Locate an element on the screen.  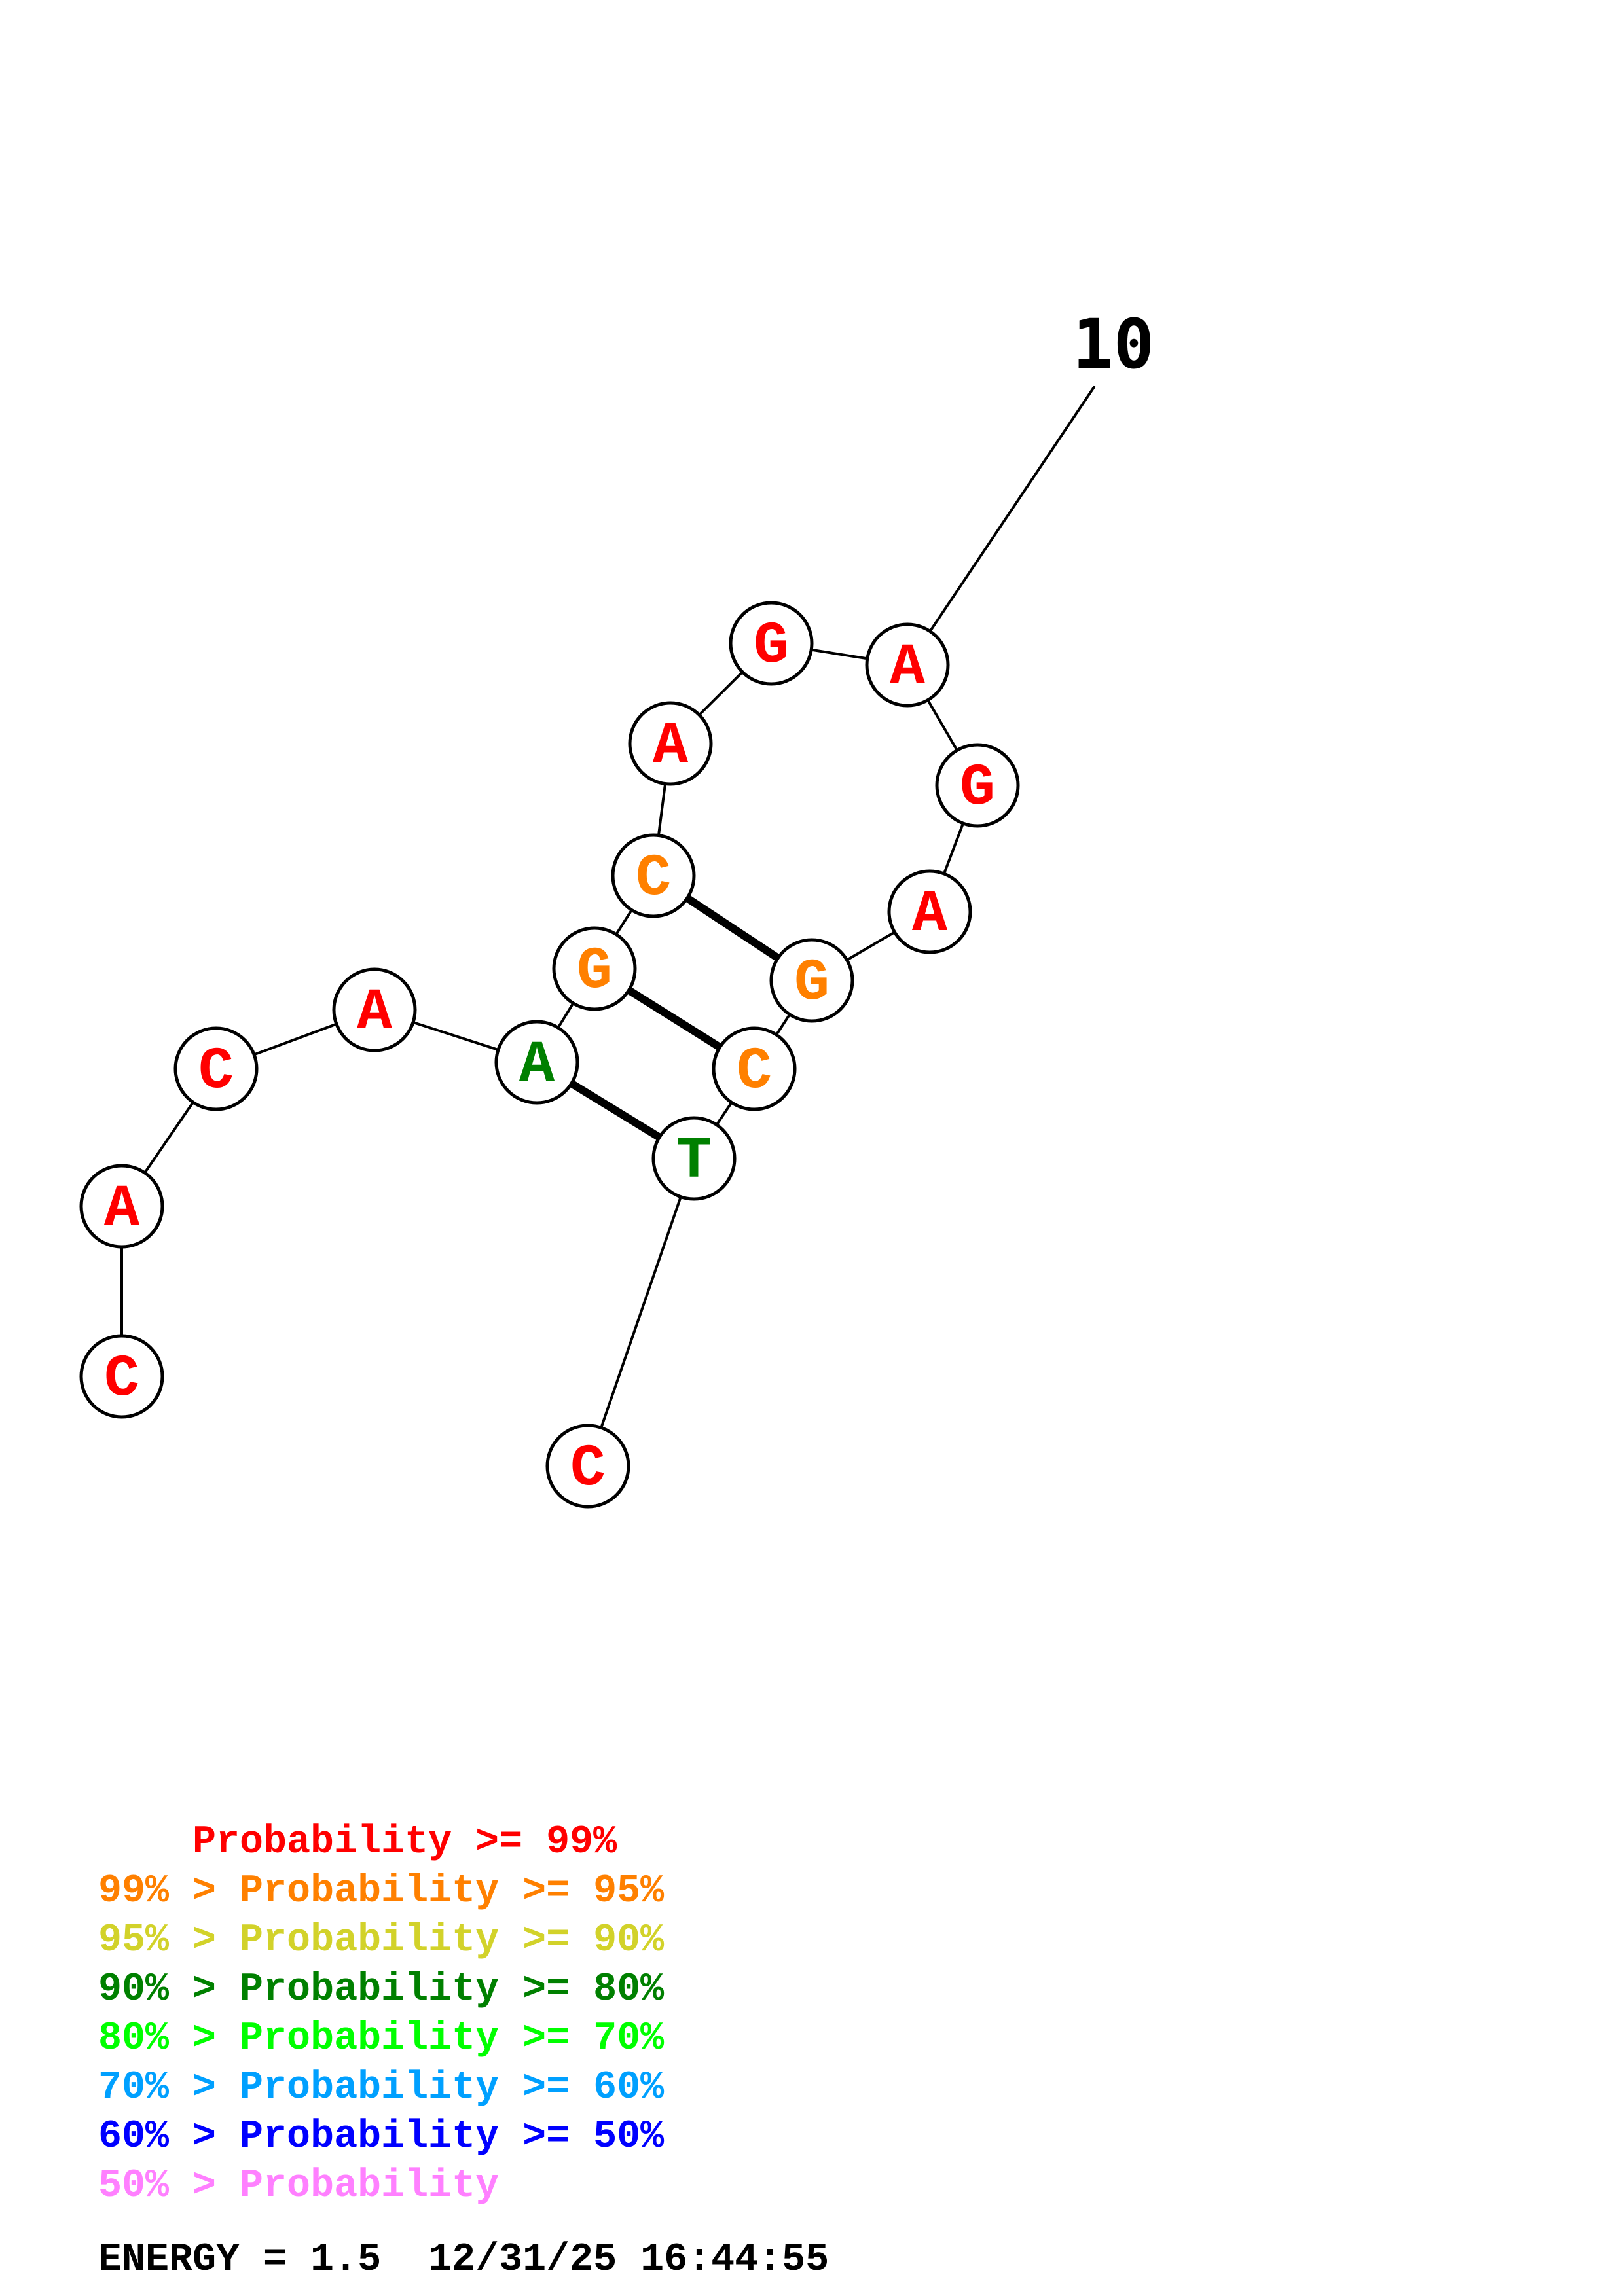
position-marker-tick is located at coordinates (1001, 525).